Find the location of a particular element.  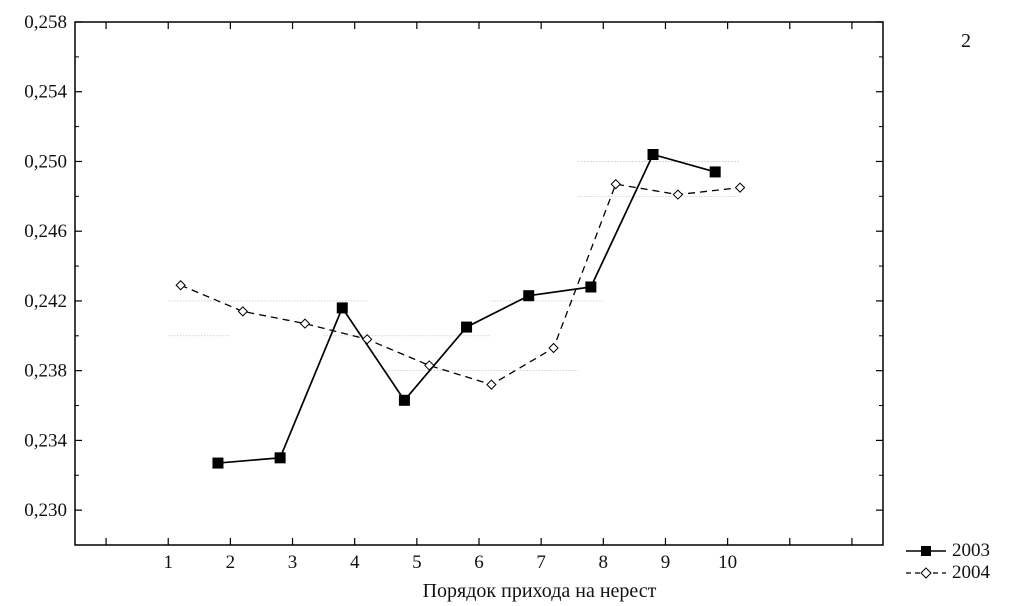

y-tick-label: 0,230 is located at coordinates (45, 510).